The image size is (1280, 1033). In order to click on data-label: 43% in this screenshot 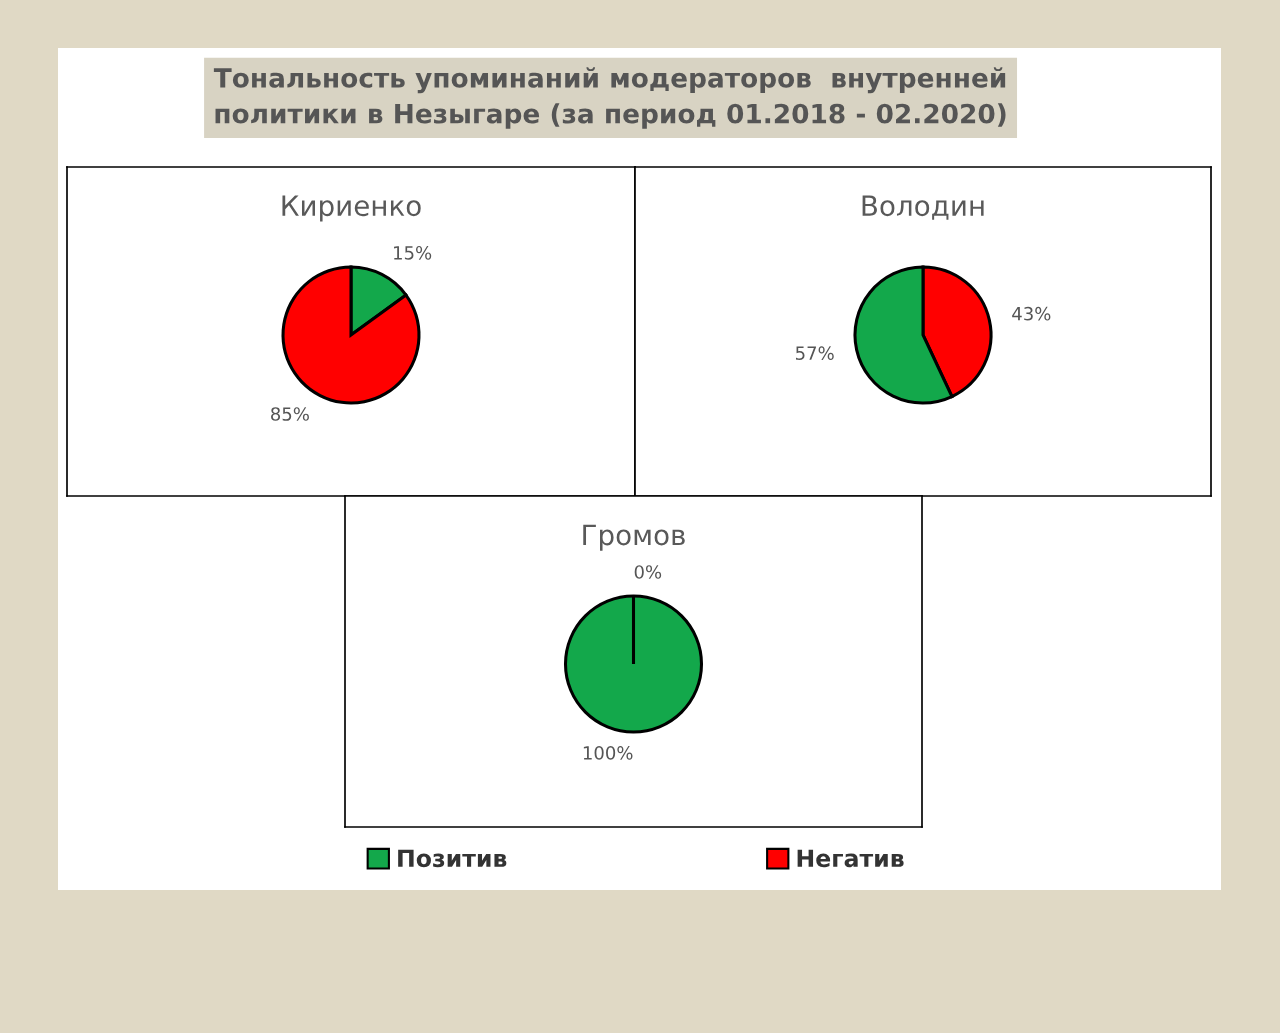, I will do `click(1031, 313)`.